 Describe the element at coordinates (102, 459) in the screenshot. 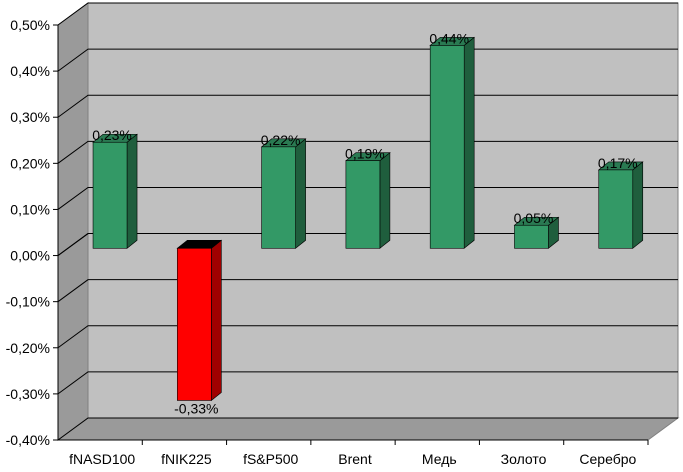

I see `x-category-label: fNASD100` at that location.